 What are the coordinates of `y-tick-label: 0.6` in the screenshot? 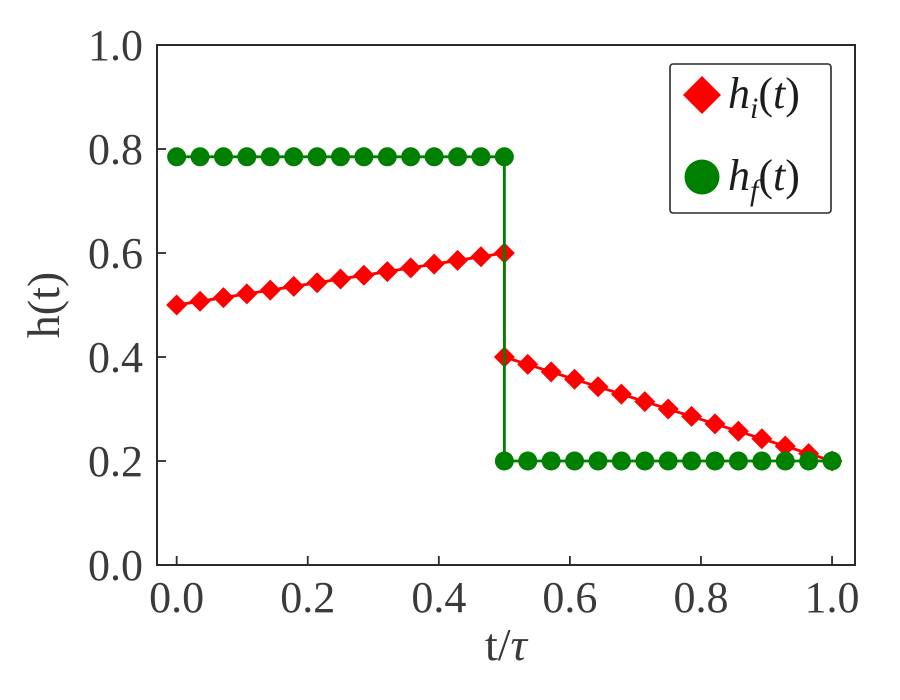 It's located at (115, 253).